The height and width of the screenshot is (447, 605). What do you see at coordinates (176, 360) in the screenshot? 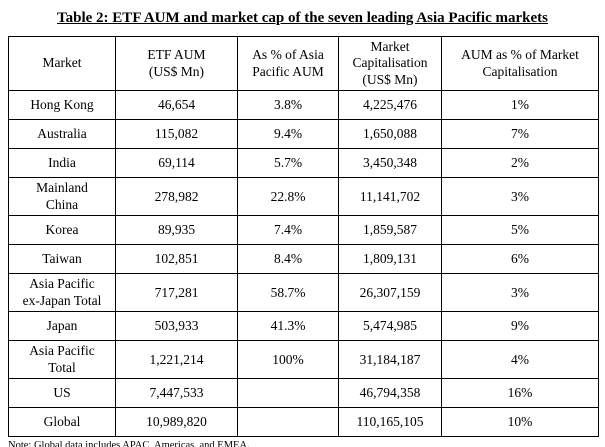
I see `cell-etf-aum: 1,221,214` at bounding box center [176, 360].